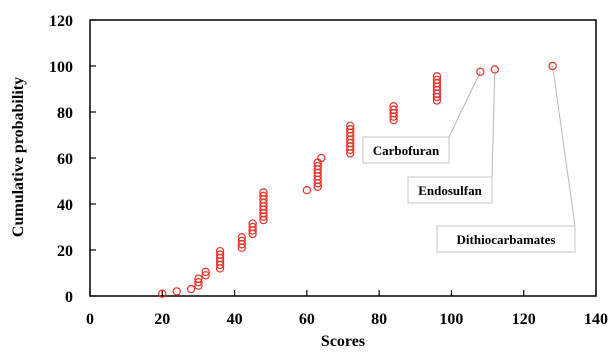 Image resolution: width=613 pixels, height=353 pixels. What do you see at coordinates (65, 113) in the screenshot?
I see `y-tick-label: 80` at bounding box center [65, 113].